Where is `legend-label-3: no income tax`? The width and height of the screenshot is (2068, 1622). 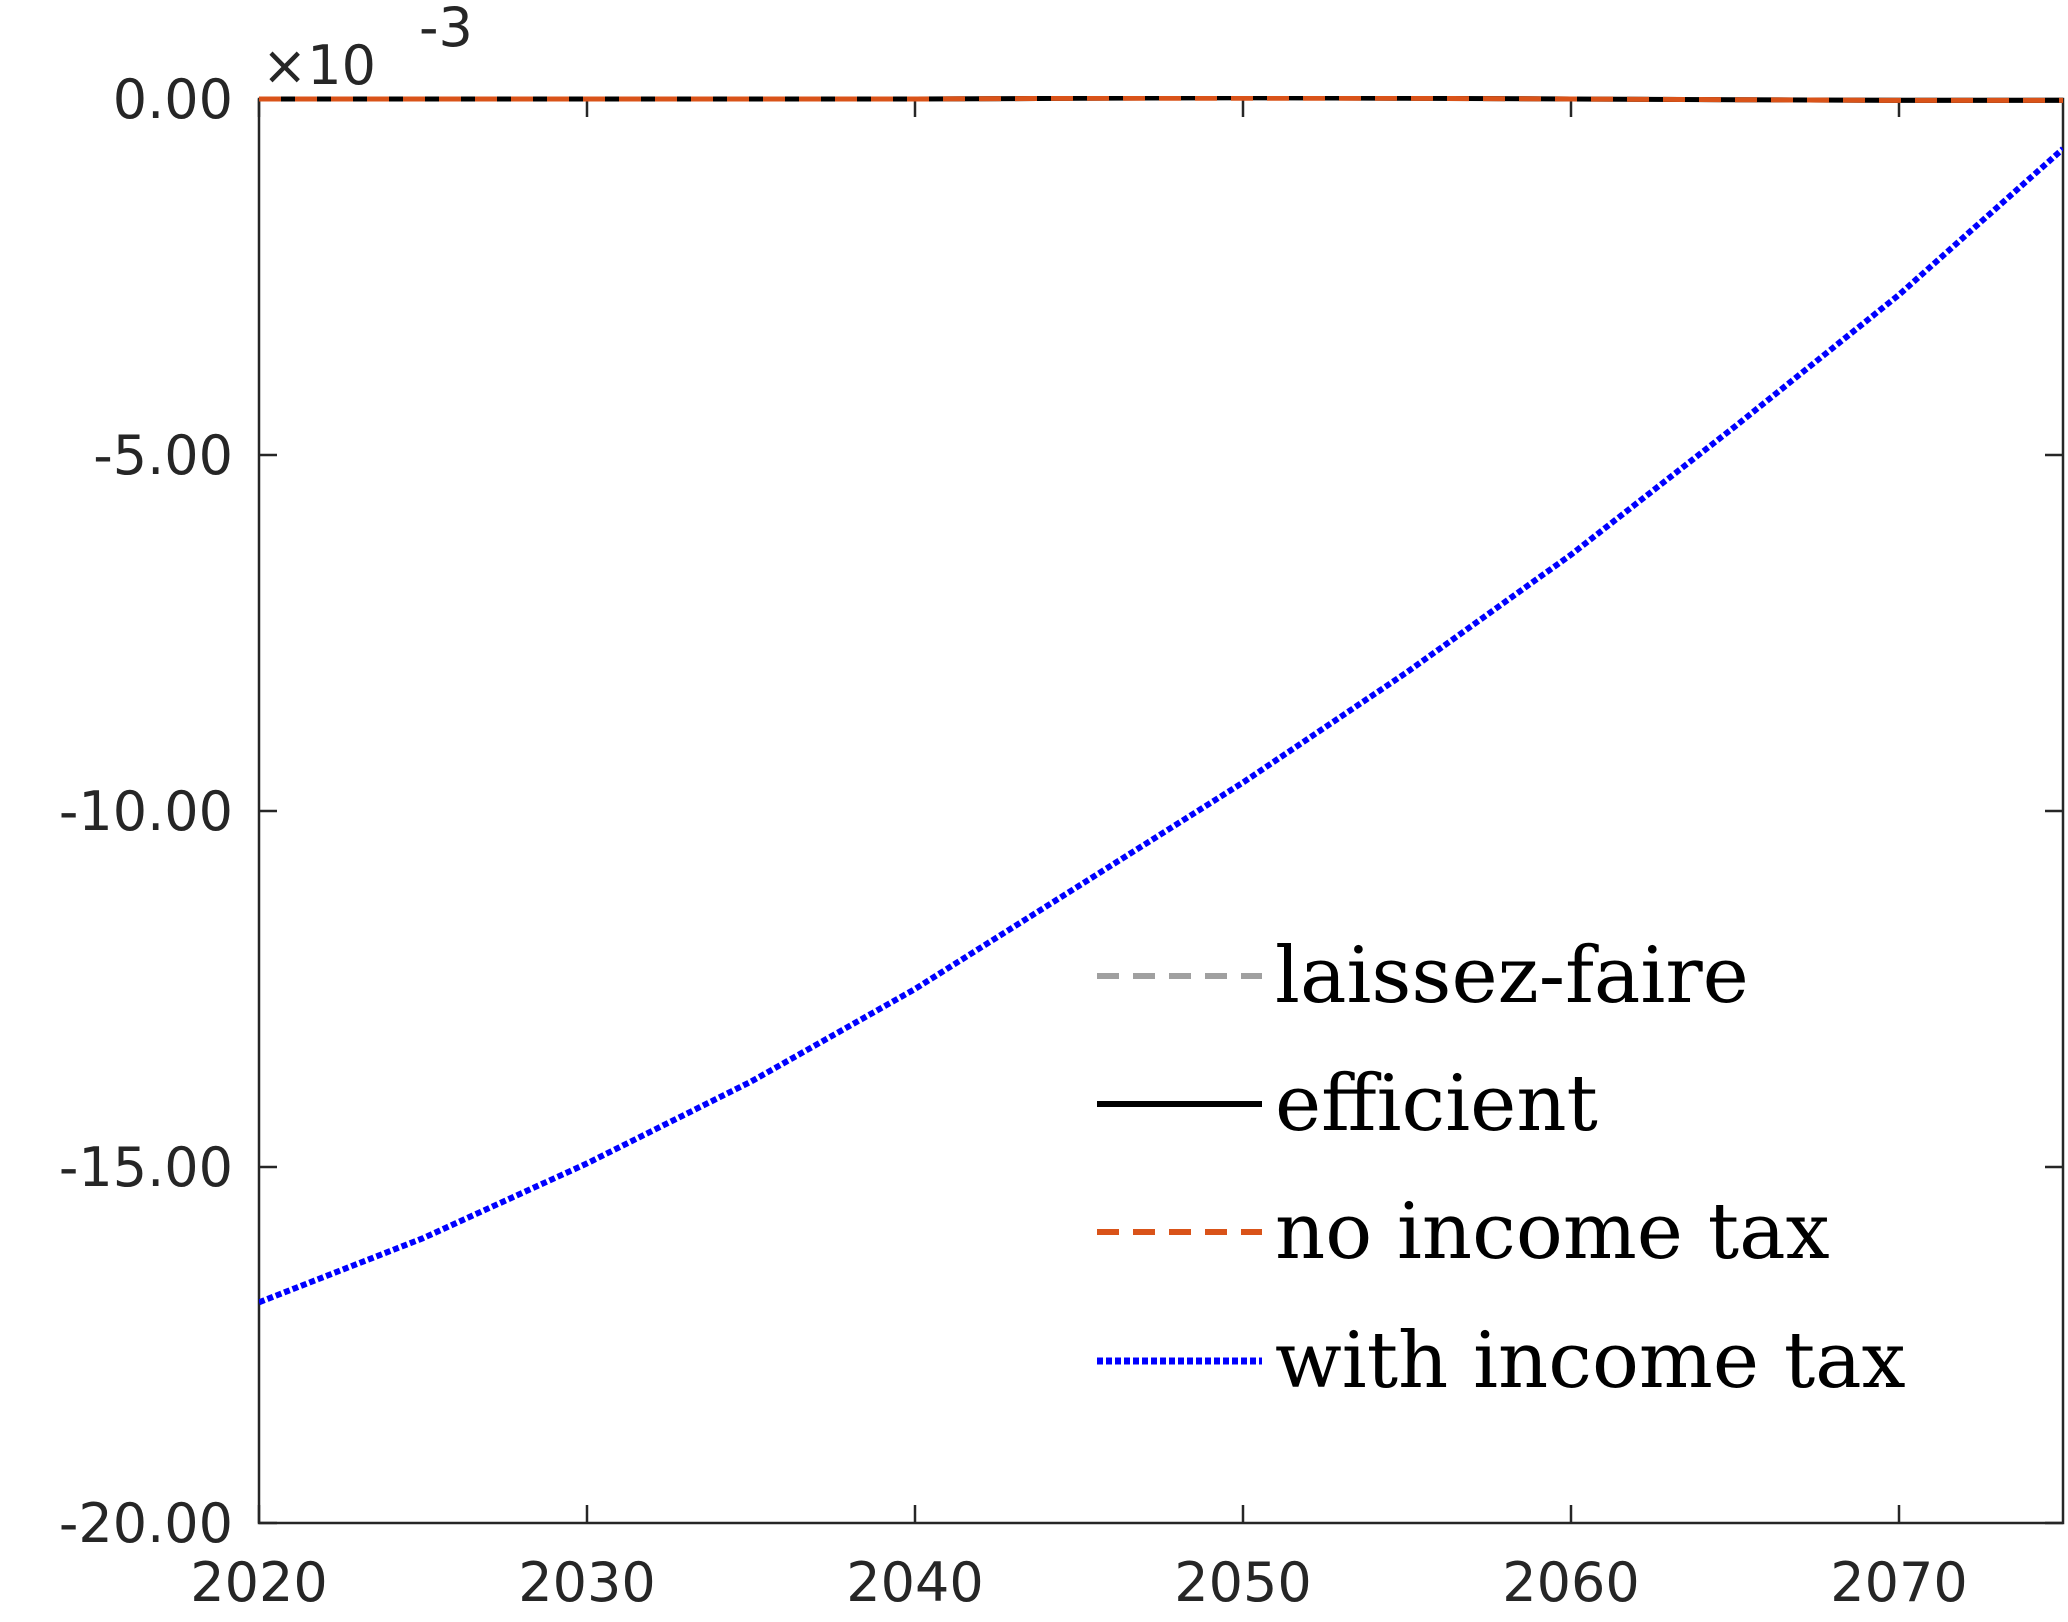
legend-label-3: no income tax is located at coordinates (1552, 1232).